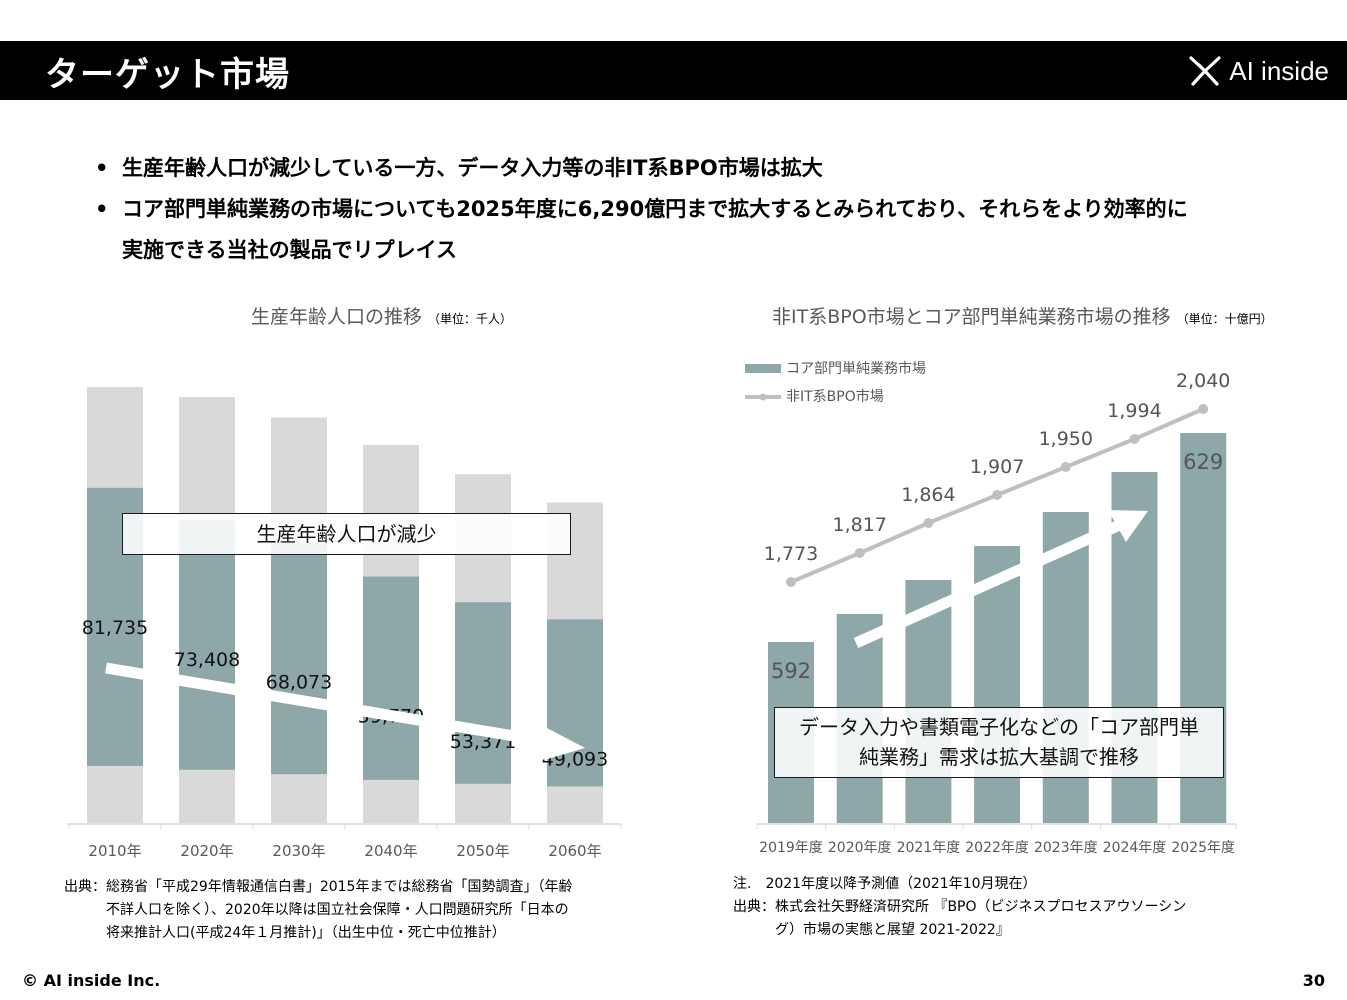 The width and height of the screenshot is (1347, 1000). Describe the element at coordinates (337, 910) in the screenshot. I see `source-line: 不詳人口を除く）、2020年以降は国立社会保障・人口問題研究所「日本の` at that location.